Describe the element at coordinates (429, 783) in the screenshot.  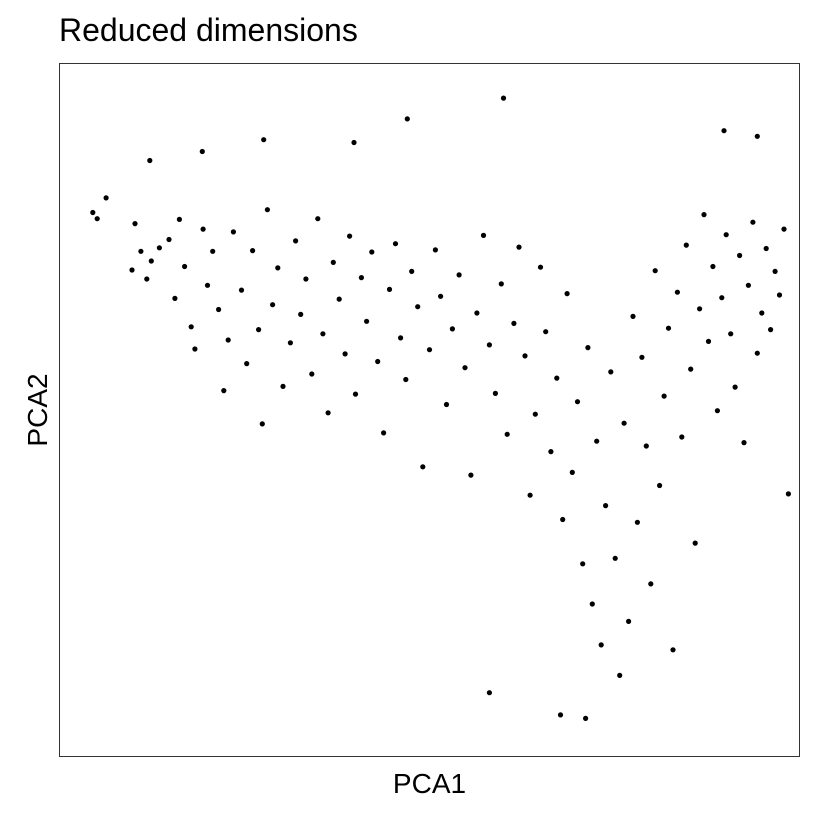
I see `x-axis-label: PCA1` at that location.